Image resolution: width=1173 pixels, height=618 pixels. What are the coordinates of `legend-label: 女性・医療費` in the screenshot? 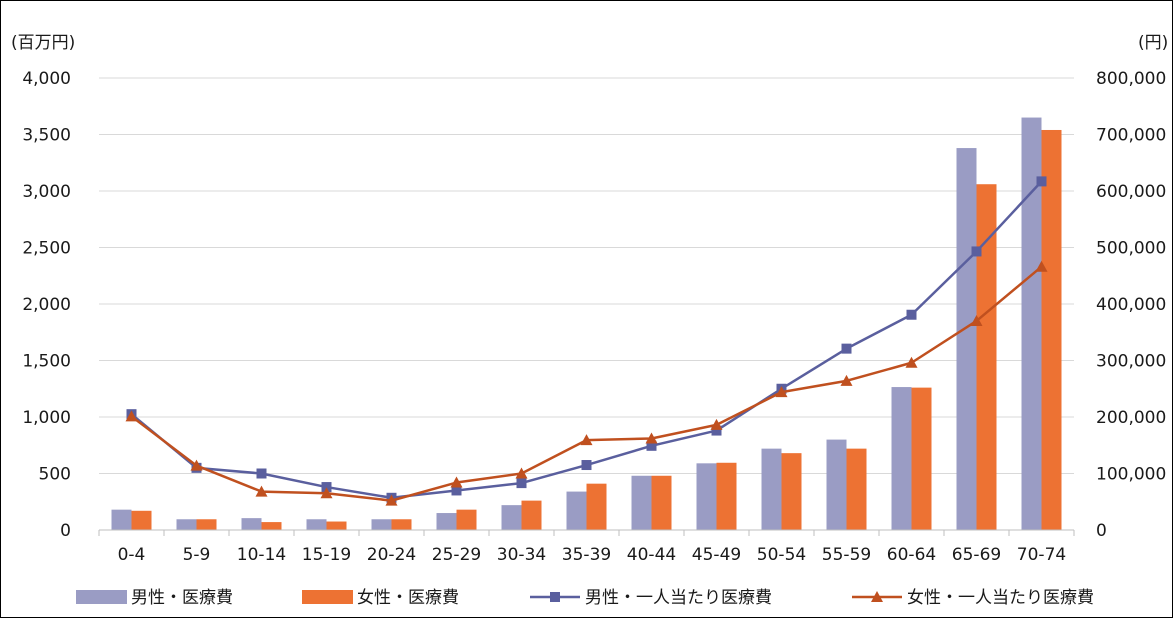 It's located at (408, 598).